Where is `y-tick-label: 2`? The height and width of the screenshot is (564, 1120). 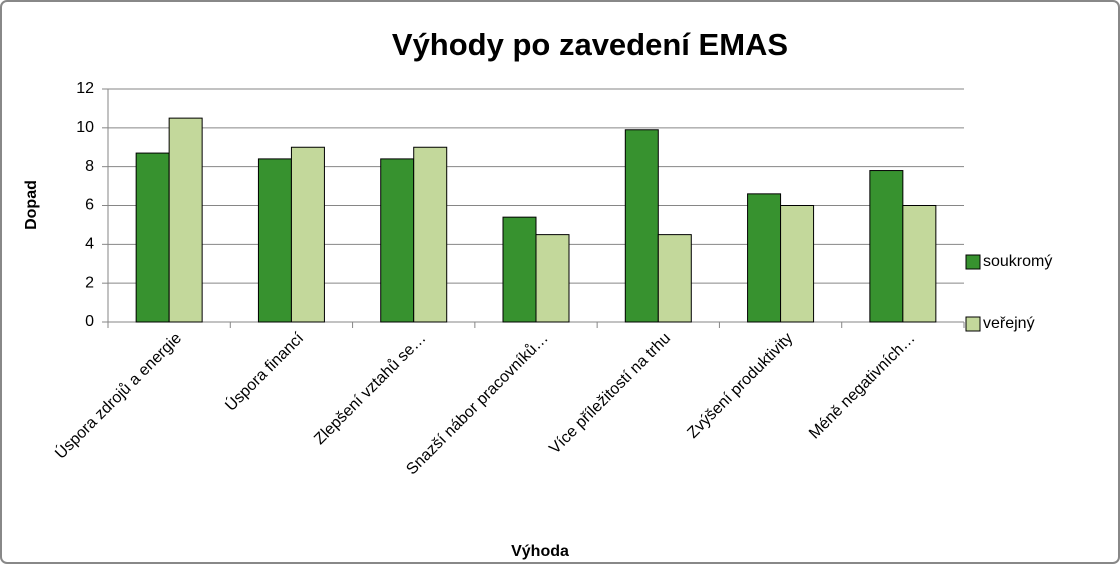
y-tick-label: 2 is located at coordinates (89, 282).